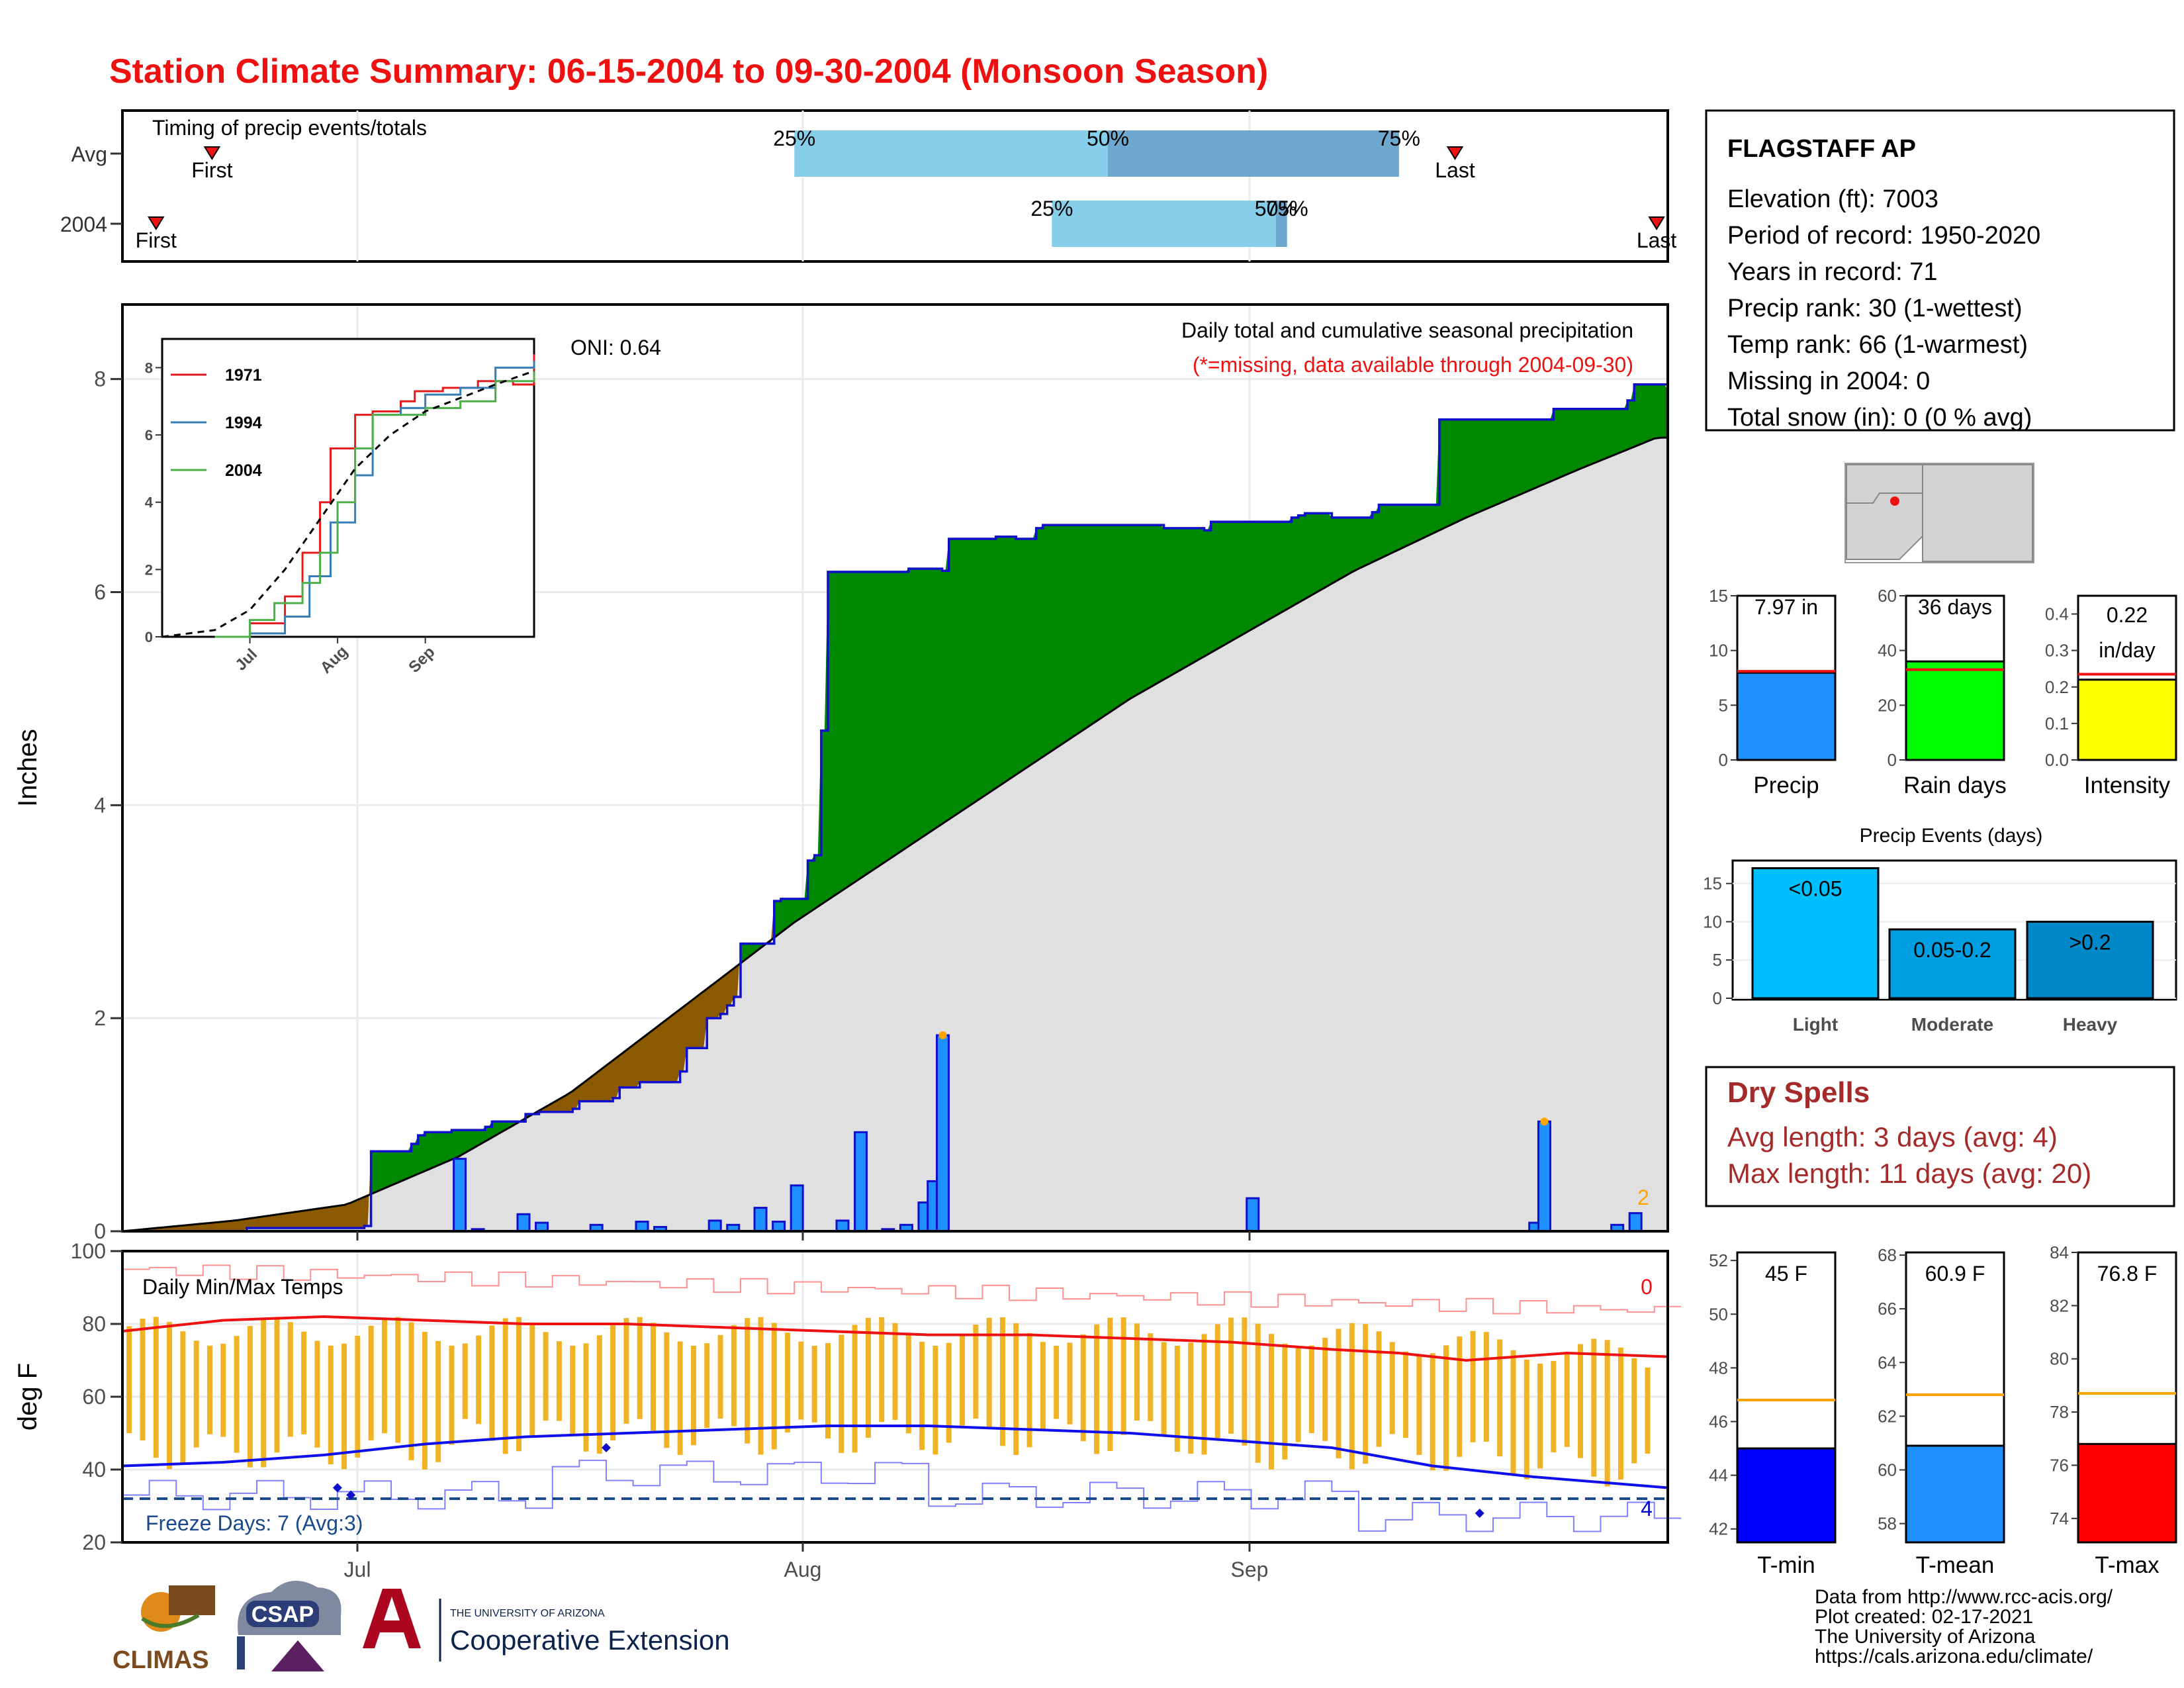  What do you see at coordinates (803, 1569) in the screenshot?
I see `month-tick-label: Aug` at bounding box center [803, 1569].